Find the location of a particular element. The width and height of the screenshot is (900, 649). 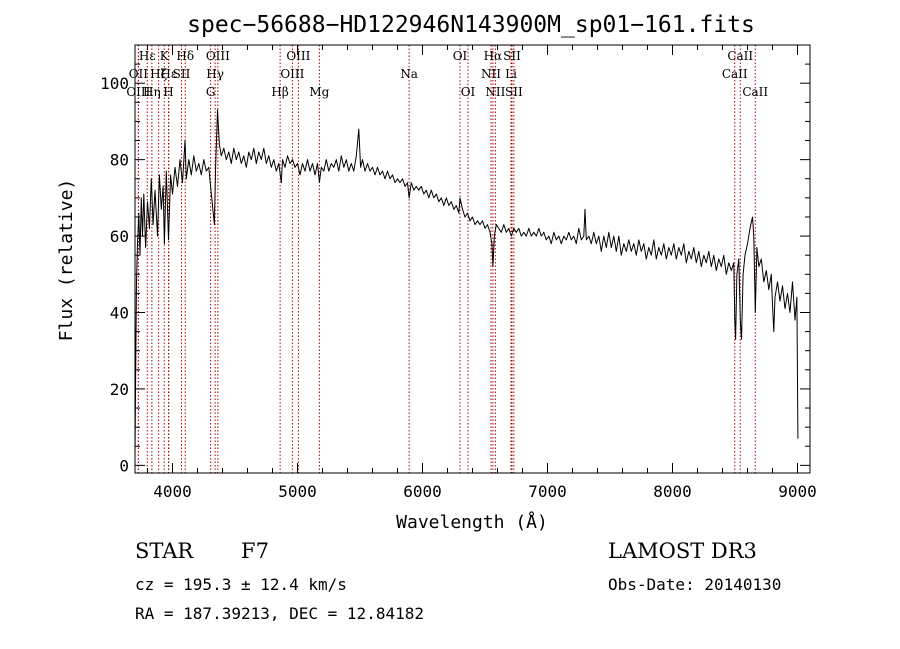

obs-date: Obs-Date: 20140130 is located at coordinates (694, 584).